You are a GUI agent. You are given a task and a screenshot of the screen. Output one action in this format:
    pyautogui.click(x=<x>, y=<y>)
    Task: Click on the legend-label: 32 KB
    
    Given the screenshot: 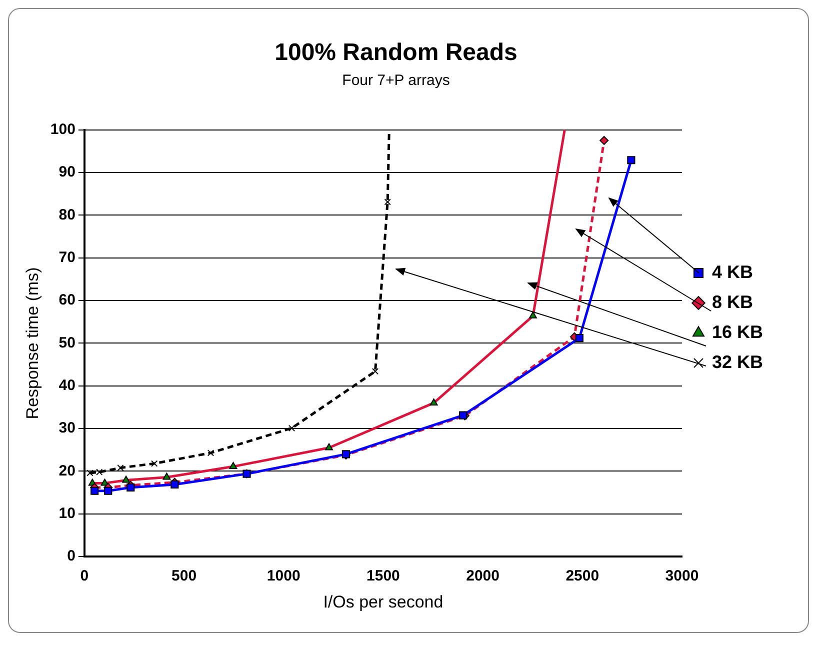 What is the action you would take?
    pyautogui.click(x=738, y=362)
    